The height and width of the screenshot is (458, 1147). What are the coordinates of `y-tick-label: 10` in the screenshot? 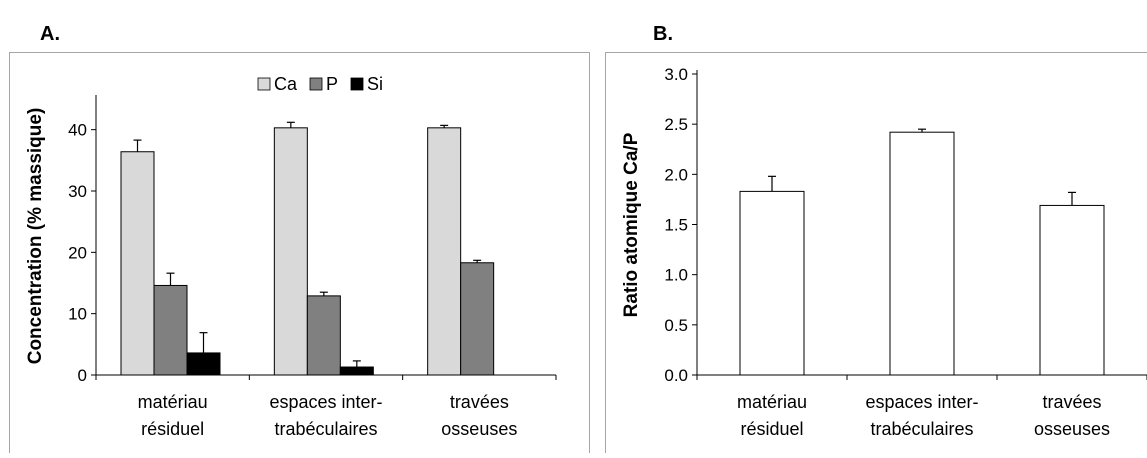 It's located at (77, 314).